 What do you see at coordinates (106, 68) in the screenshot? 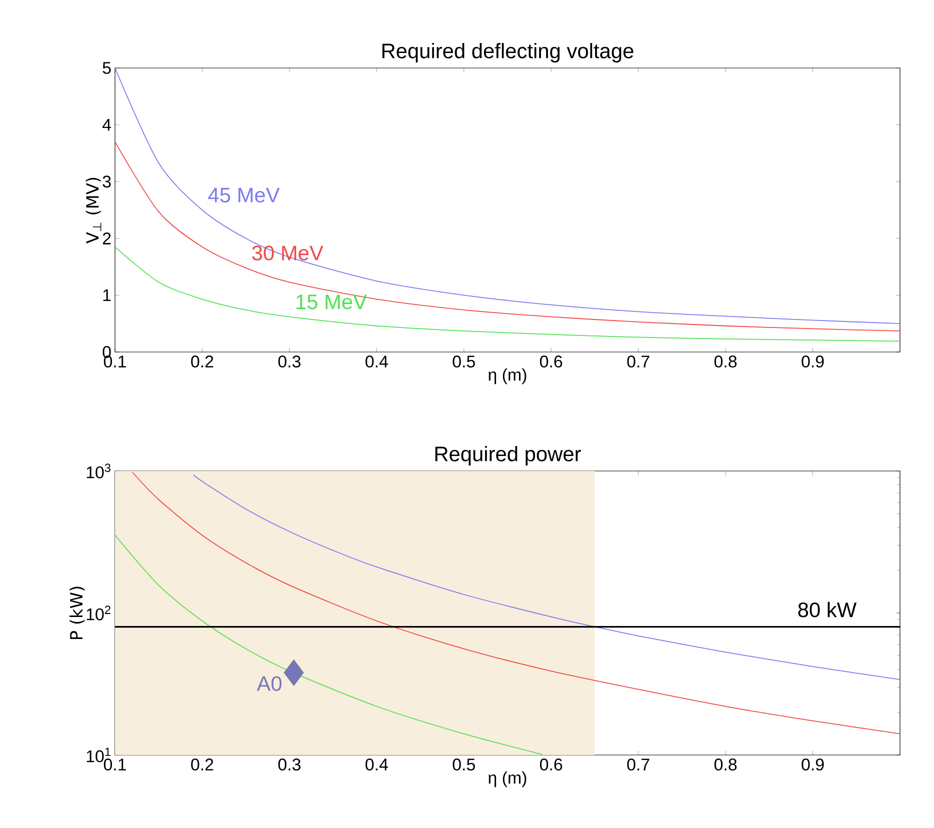
I see `y-tick-label: 5` at bounding box center [106, 68].